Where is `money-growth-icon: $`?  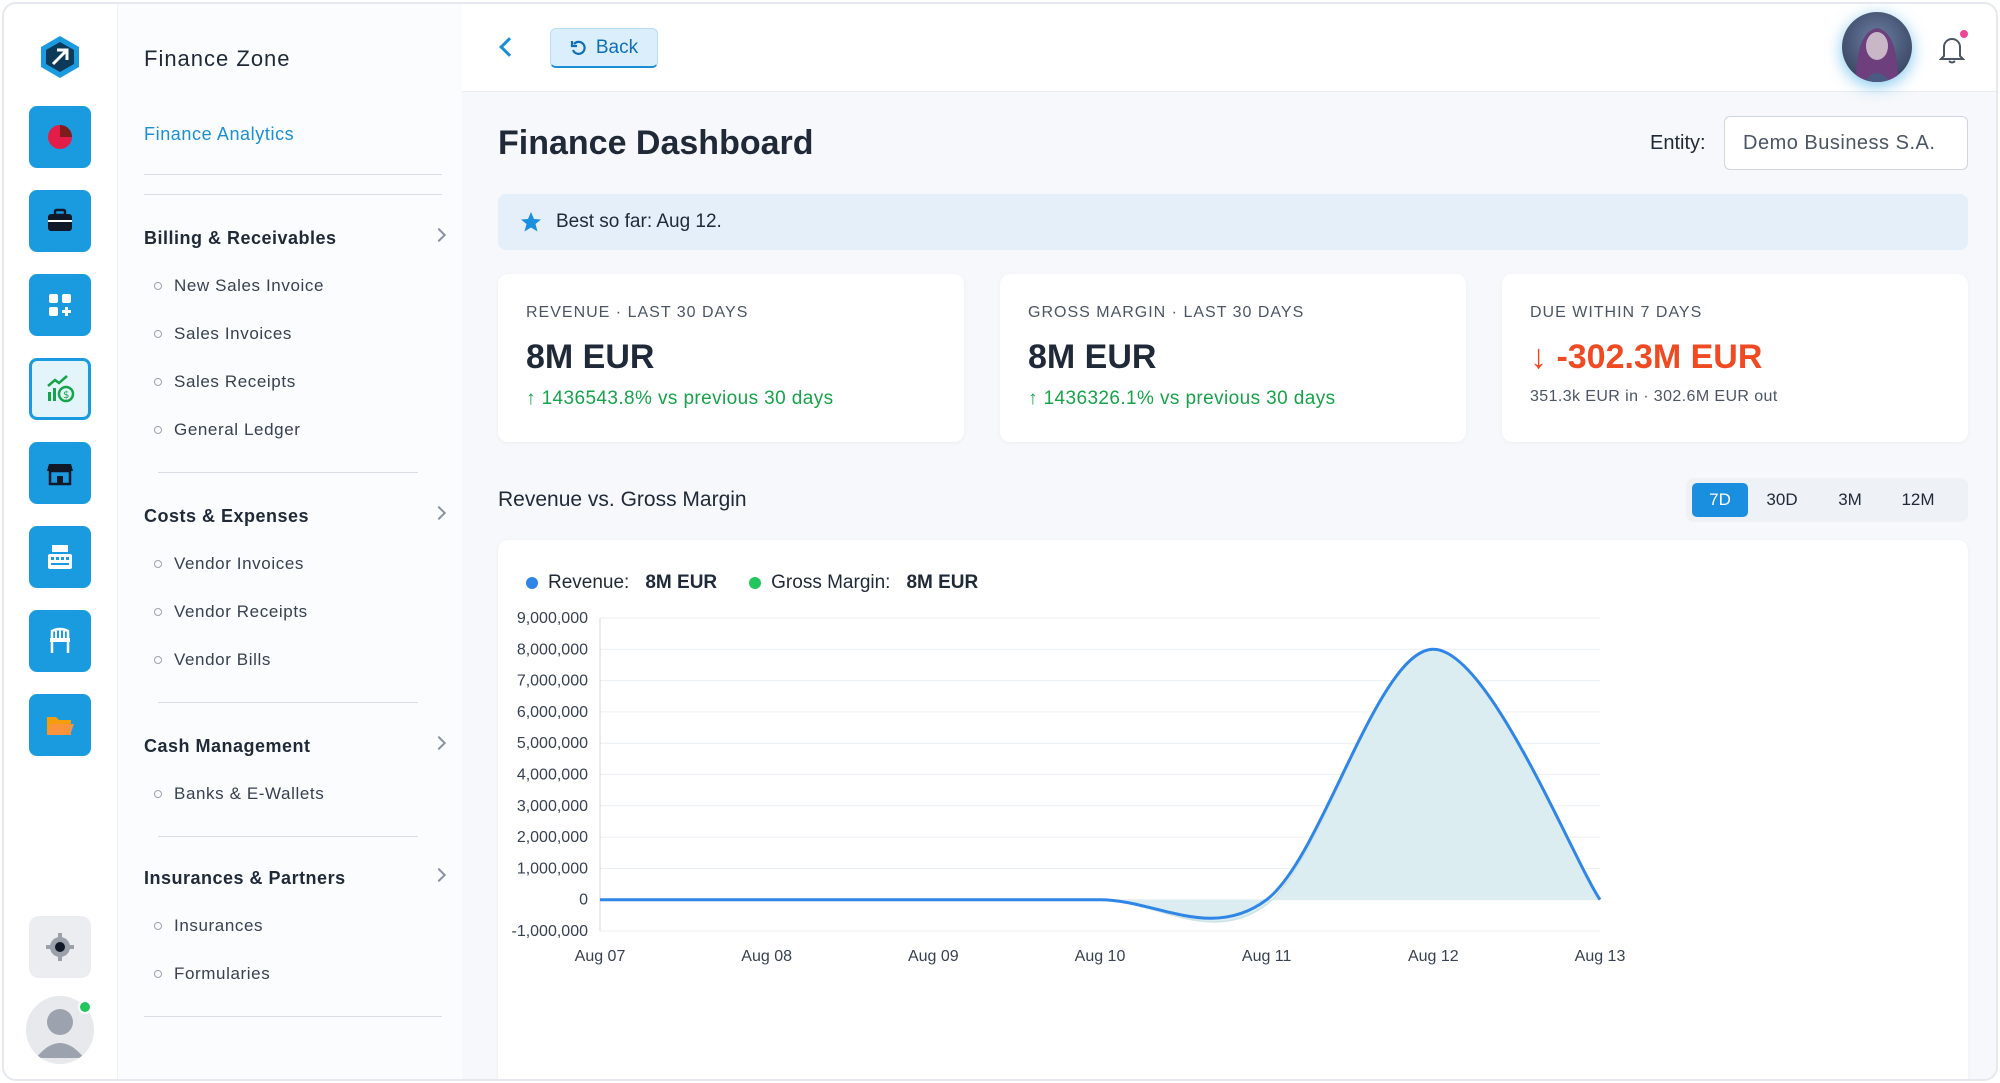
money-growth-icon: $ is located at coordinates (61, 389).